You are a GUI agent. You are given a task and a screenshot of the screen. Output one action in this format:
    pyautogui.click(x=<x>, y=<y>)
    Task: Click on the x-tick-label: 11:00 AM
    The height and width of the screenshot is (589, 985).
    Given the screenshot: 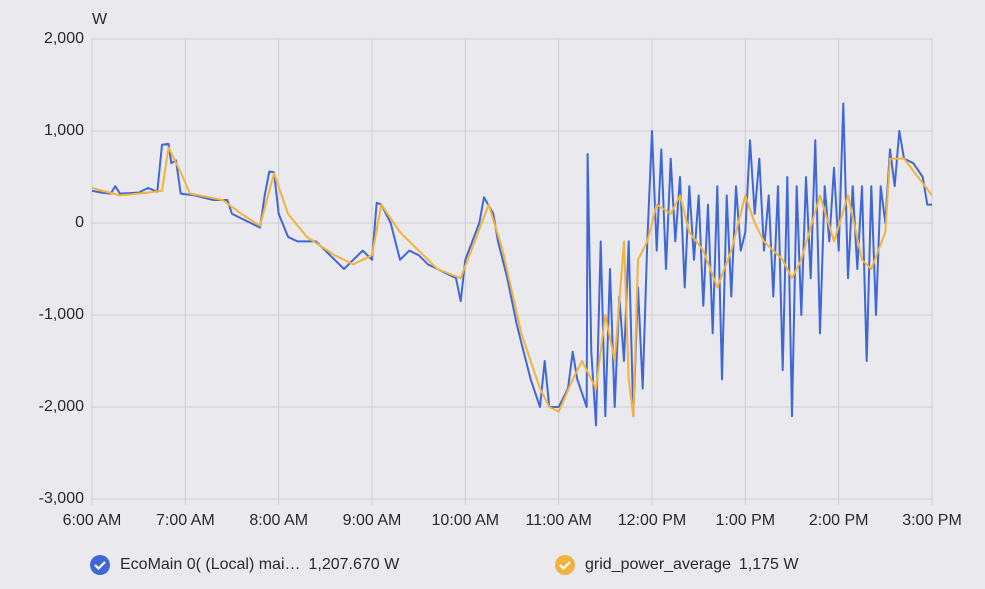 What is the action you would take?
    pyautogui.click(x=558, y=520)
    